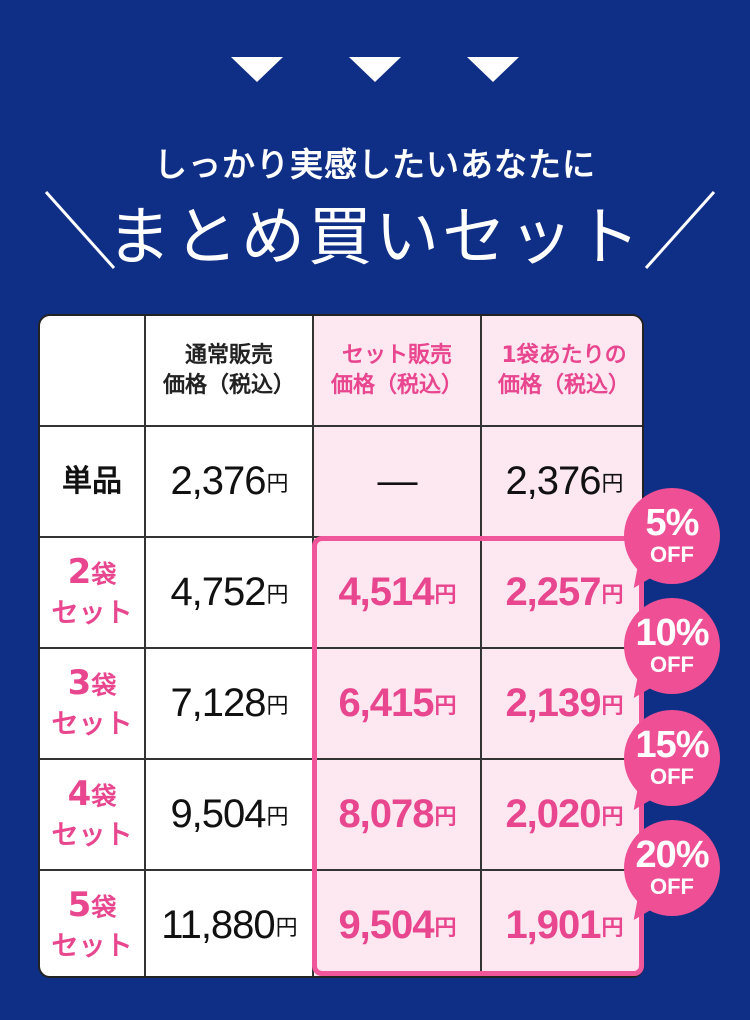  What do you see at coordinates (218, 592) in the screenshot?
I see `price-value: 4,752` at bounding box center [218, 592].